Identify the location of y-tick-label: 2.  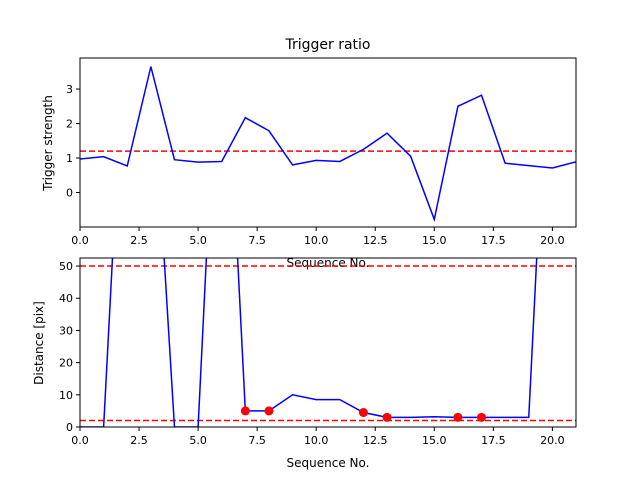
(69, 124).